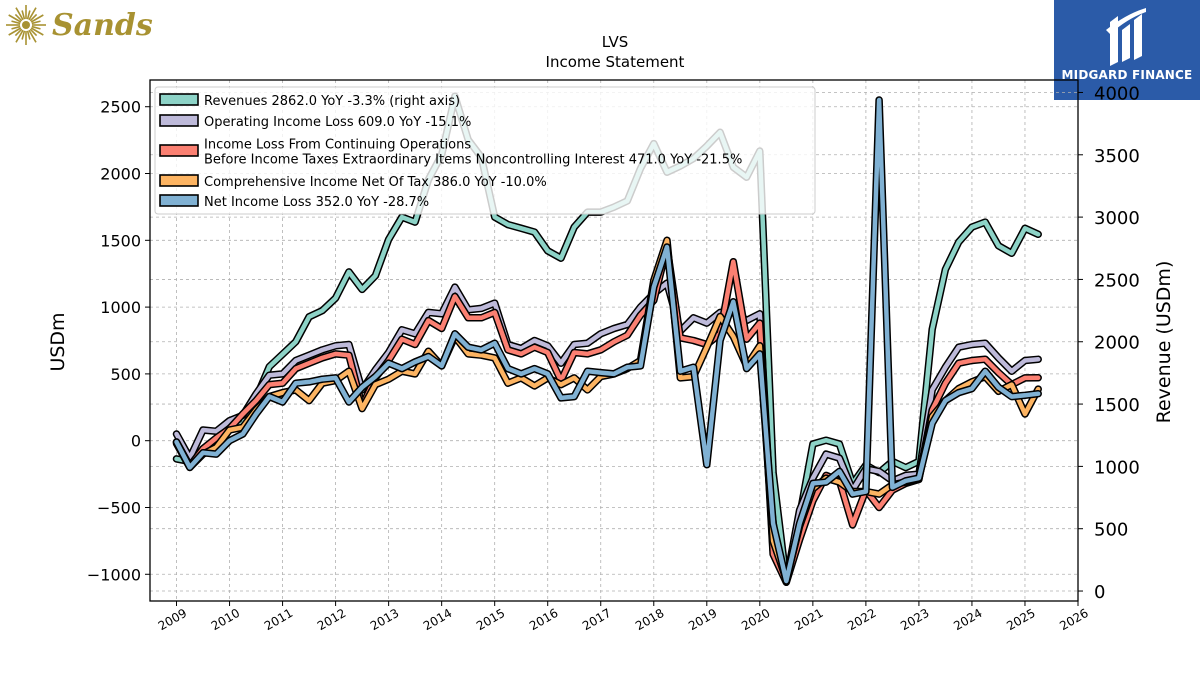  What do you see at coordinates (1117, 343) in the screenshot?
I see `y-tick-label-right: 2000` at bounding box center [1117, 343].